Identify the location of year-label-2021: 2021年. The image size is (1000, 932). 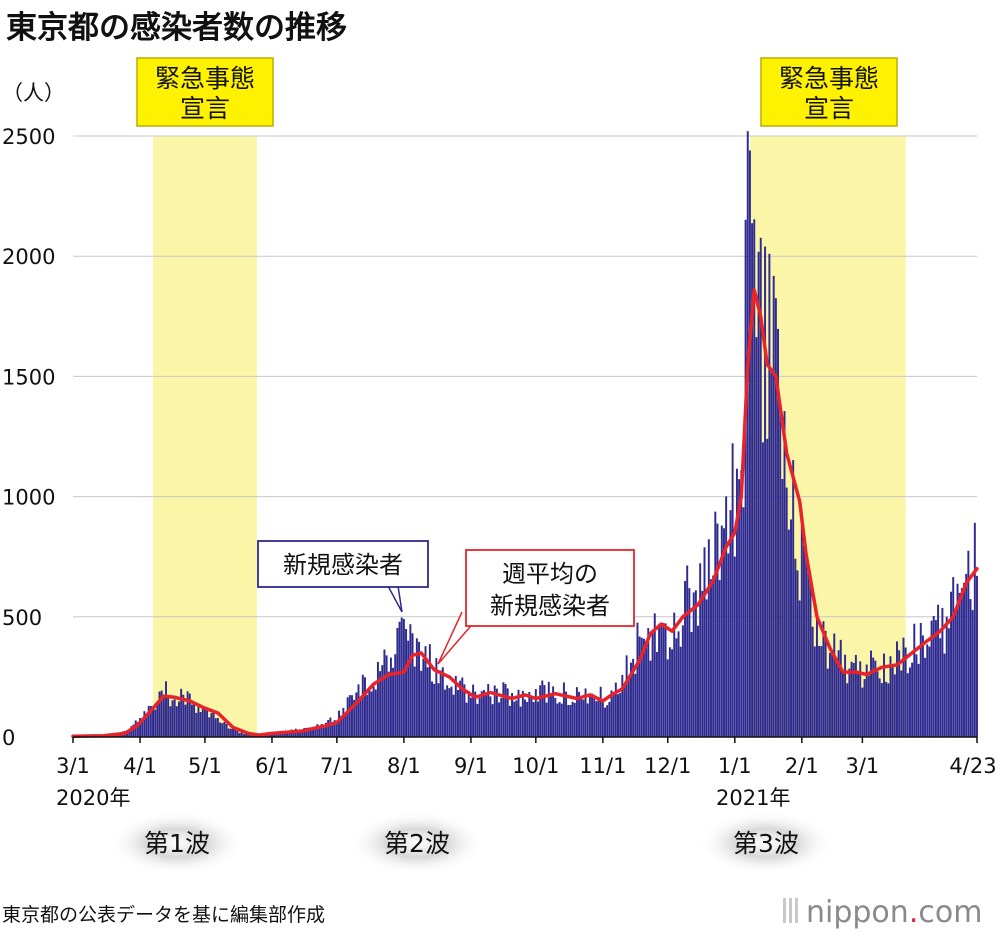
(753, 798).